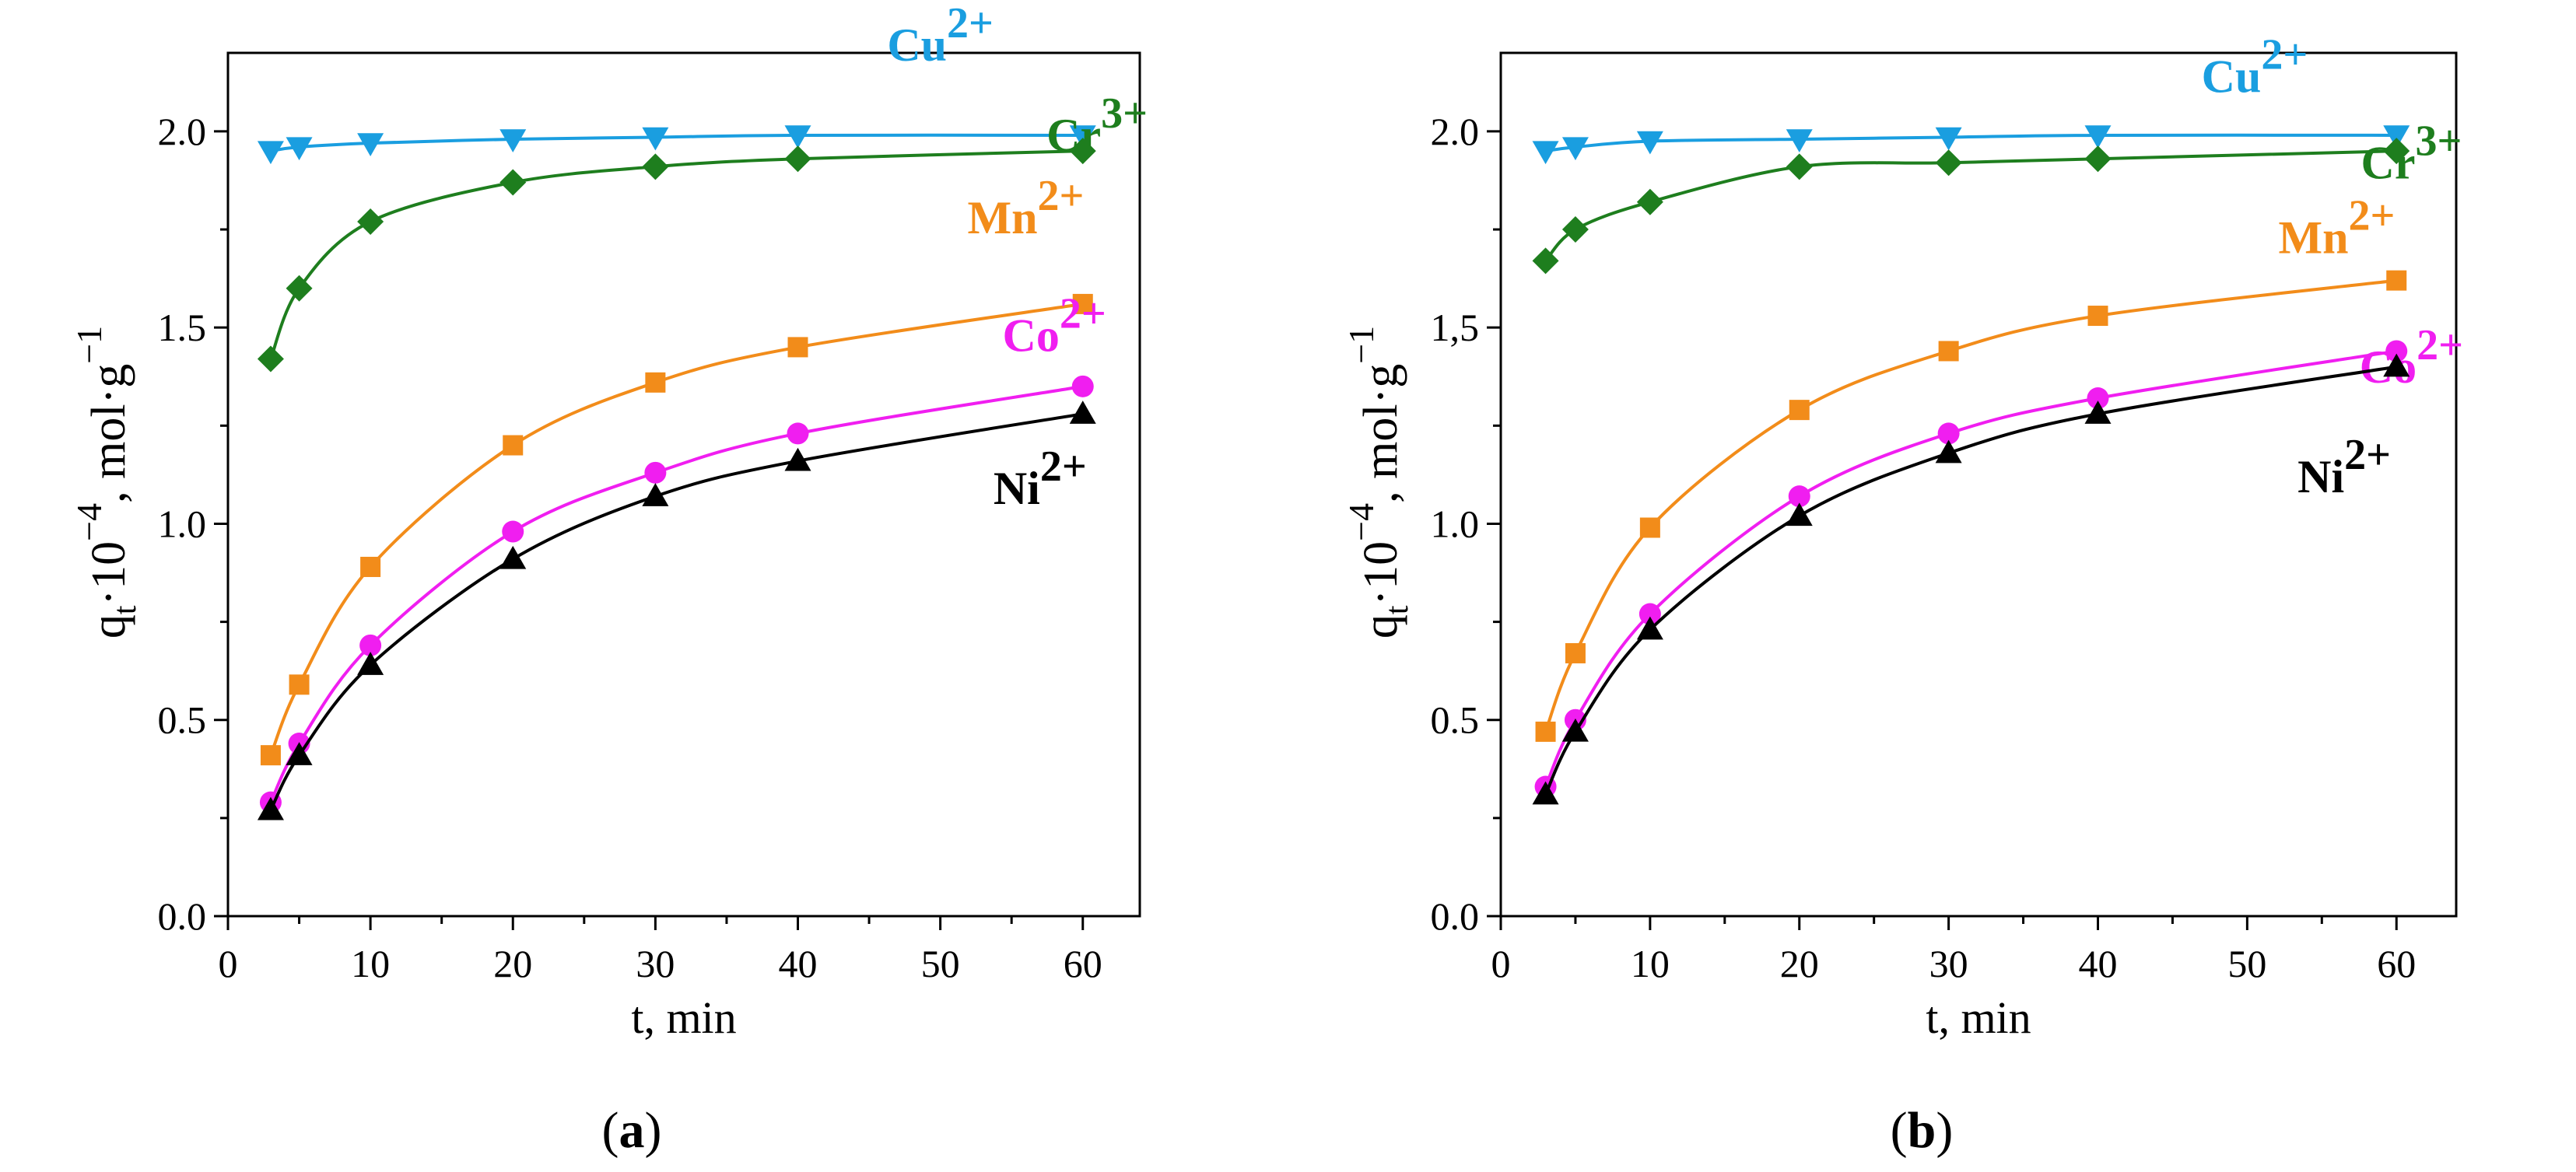 This screenshot has height=1172, width=2576. What do you see at coordinates (1922, 1130) in the screenshot?
I see `panel-caption-b: (b)` at bounding box center [1922, 1130].